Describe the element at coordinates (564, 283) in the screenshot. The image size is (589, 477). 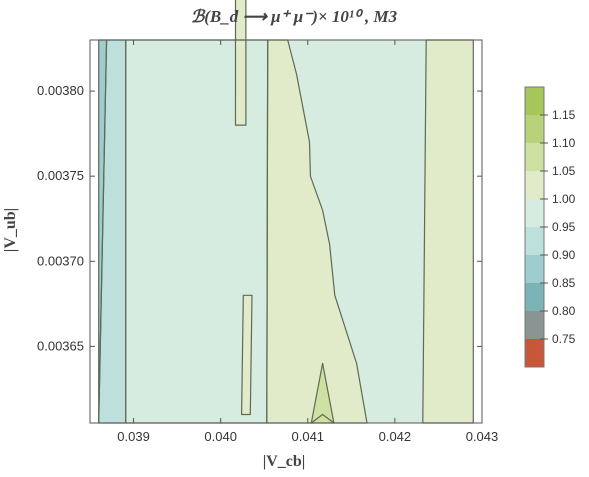
I see `colorbar-tick-label: 0.85` at that location.